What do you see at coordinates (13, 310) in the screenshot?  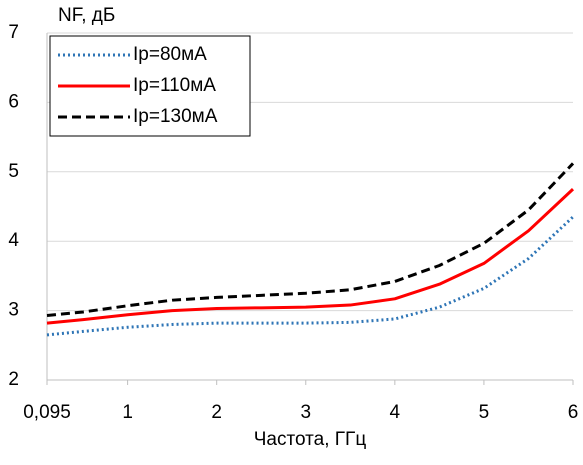 I see `y-tick-label: 3` at bounding box center [13, 310].